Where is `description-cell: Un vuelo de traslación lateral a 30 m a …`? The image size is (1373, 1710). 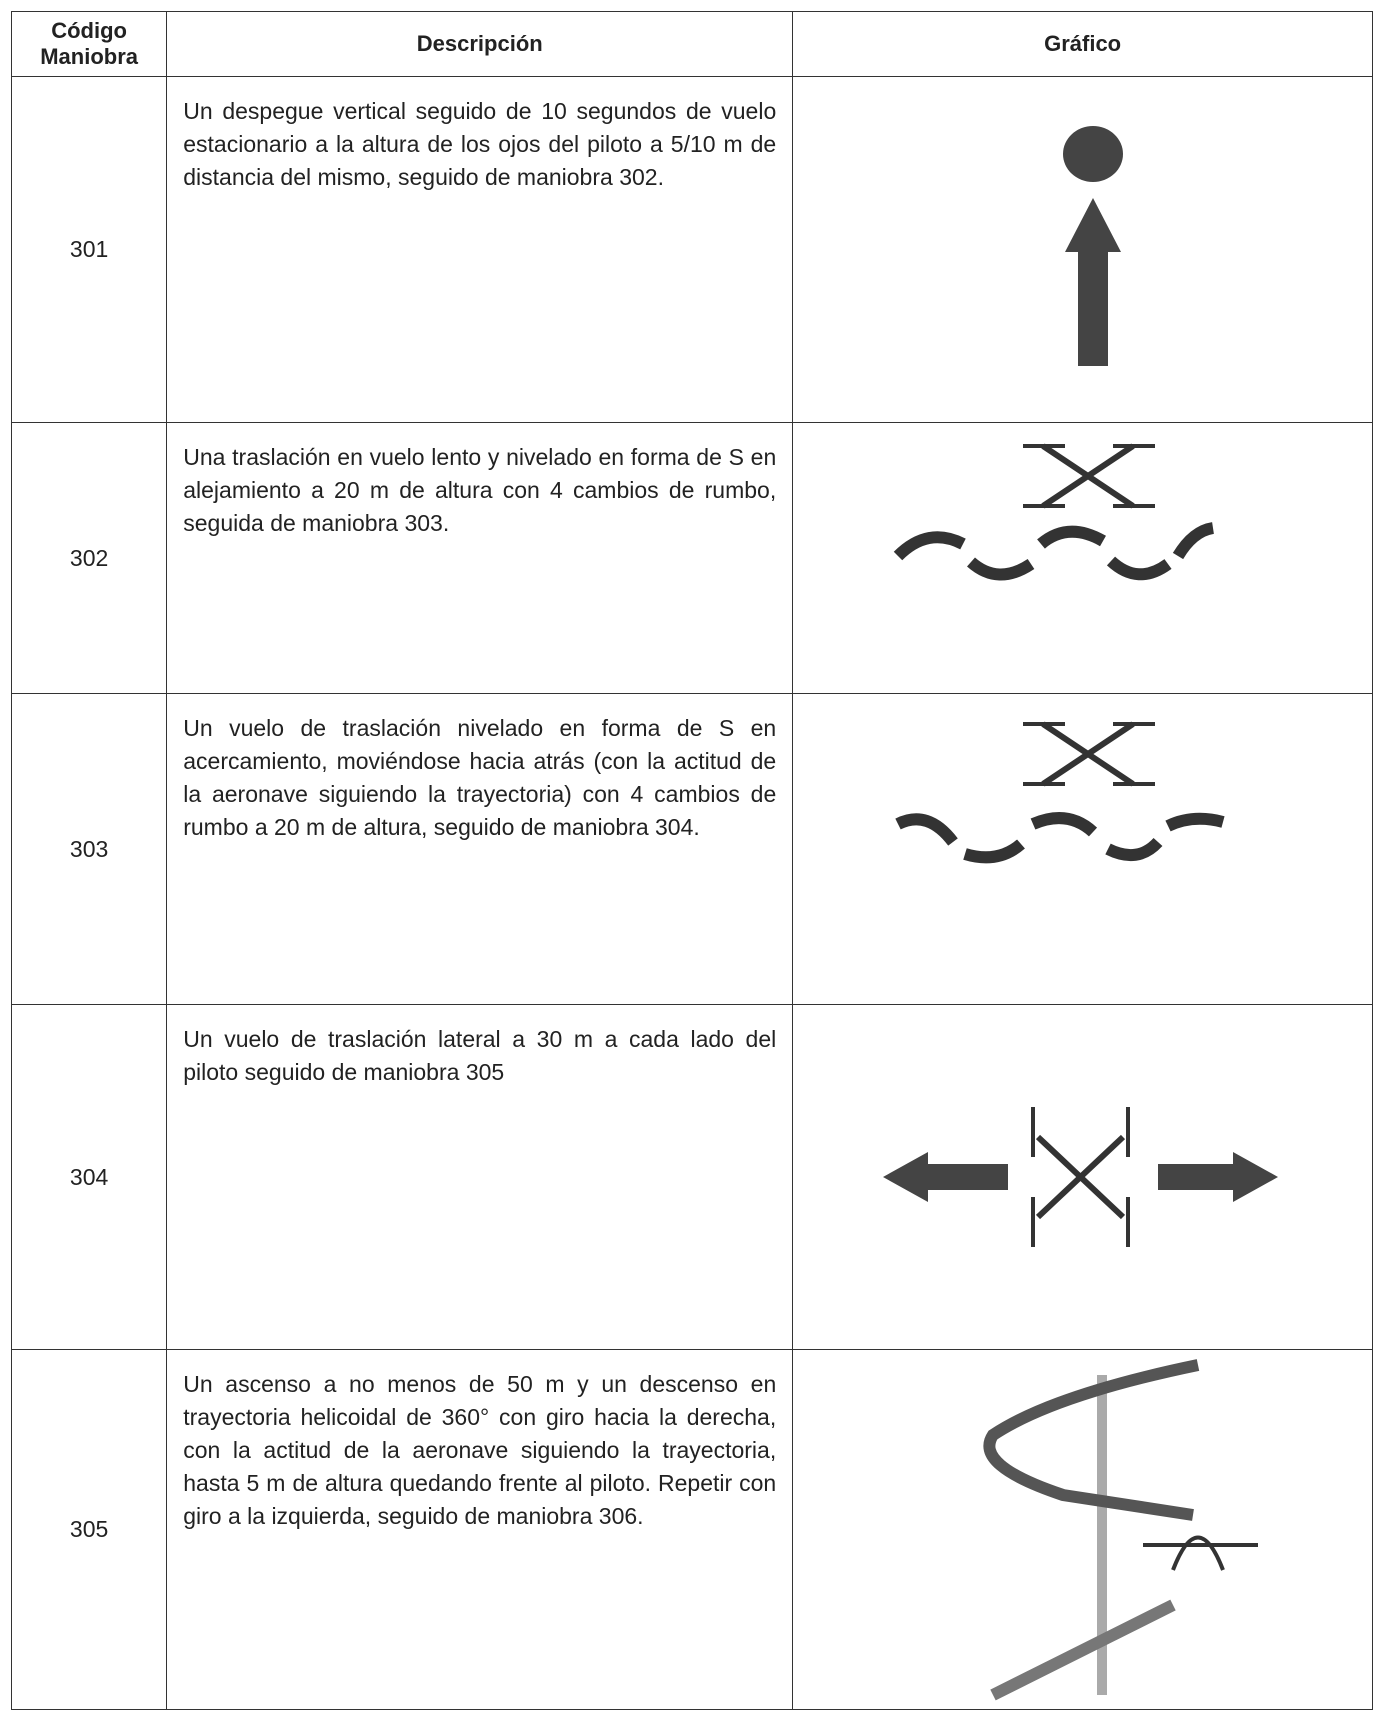
description-cell: Un vuelo de traslación lateral a 30 m a … is located at coordinates (480, 1177).